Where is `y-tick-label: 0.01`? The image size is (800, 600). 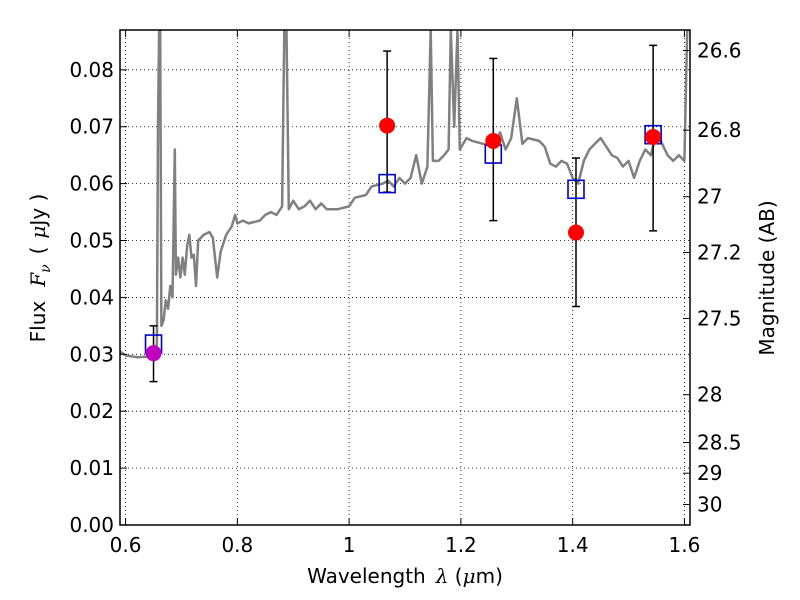
y-tick-label: 0.01 is located at coordinates (91, 468).